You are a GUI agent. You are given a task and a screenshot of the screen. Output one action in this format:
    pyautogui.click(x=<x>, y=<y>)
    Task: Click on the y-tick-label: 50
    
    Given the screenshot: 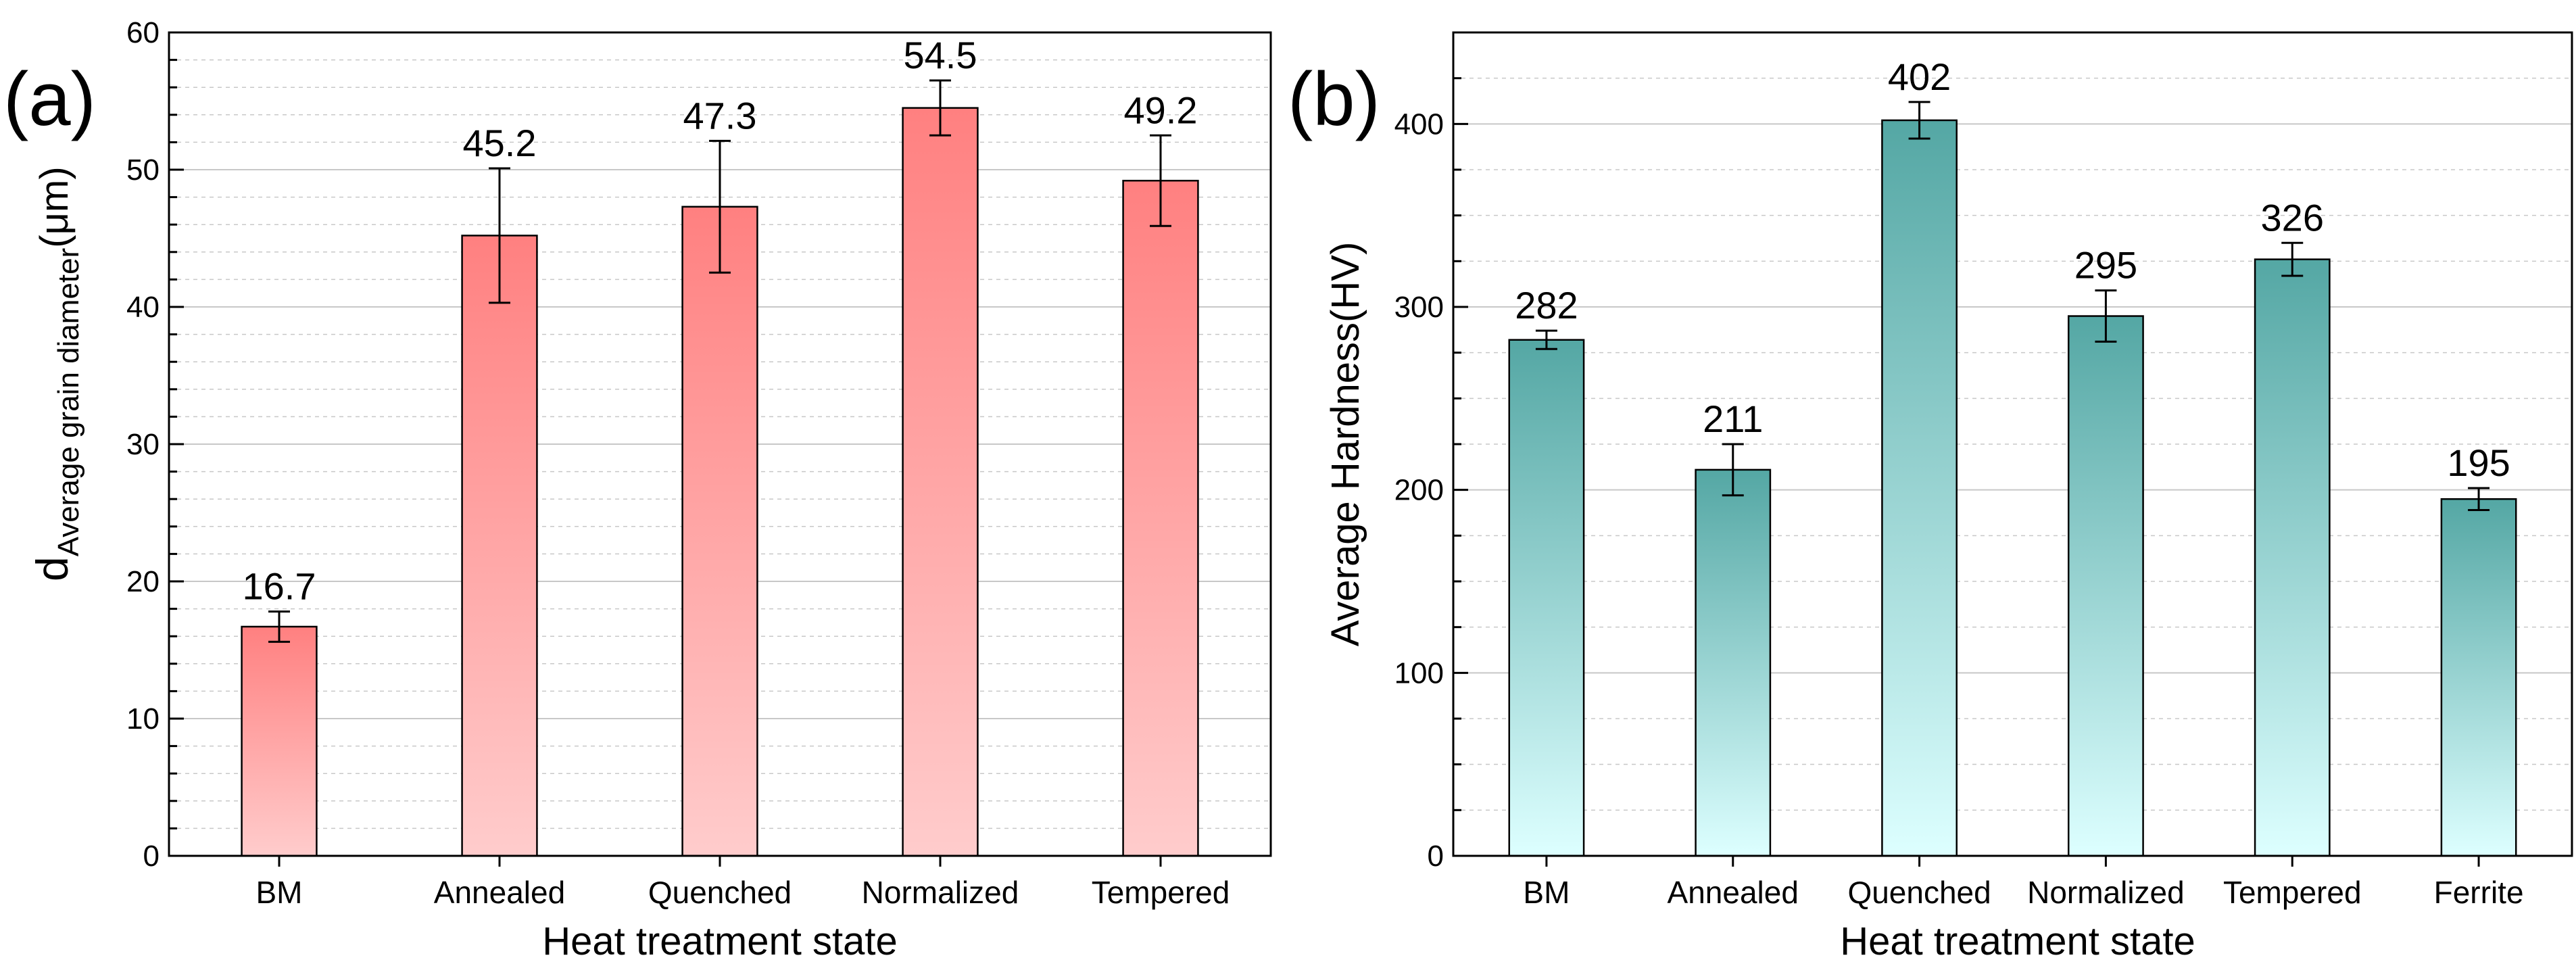 What is the action you would take?
    pyautogui.click(x=143, y=170)
    